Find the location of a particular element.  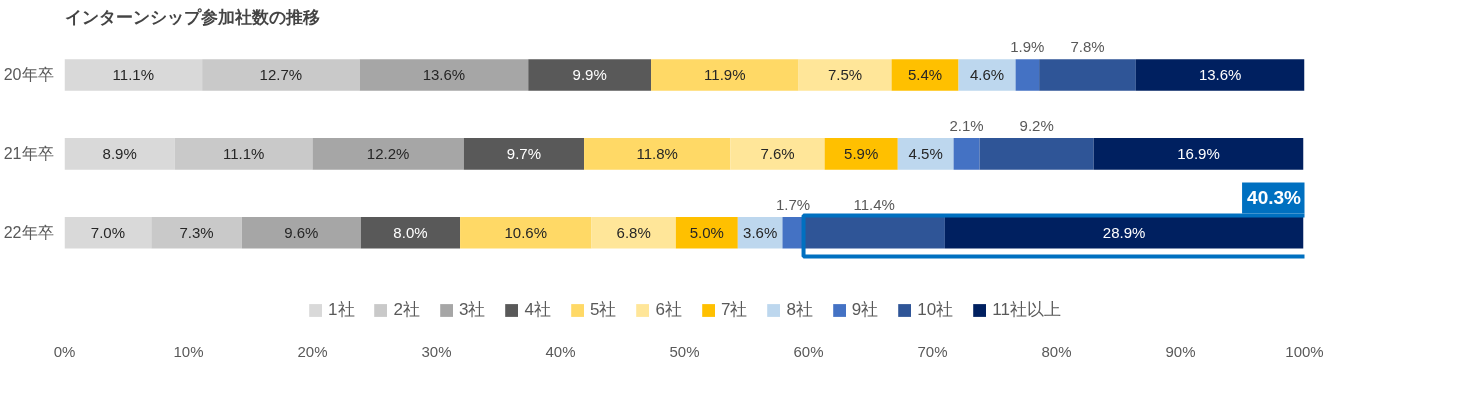

data-label: 11.4% is located at coordinates (874, 205).